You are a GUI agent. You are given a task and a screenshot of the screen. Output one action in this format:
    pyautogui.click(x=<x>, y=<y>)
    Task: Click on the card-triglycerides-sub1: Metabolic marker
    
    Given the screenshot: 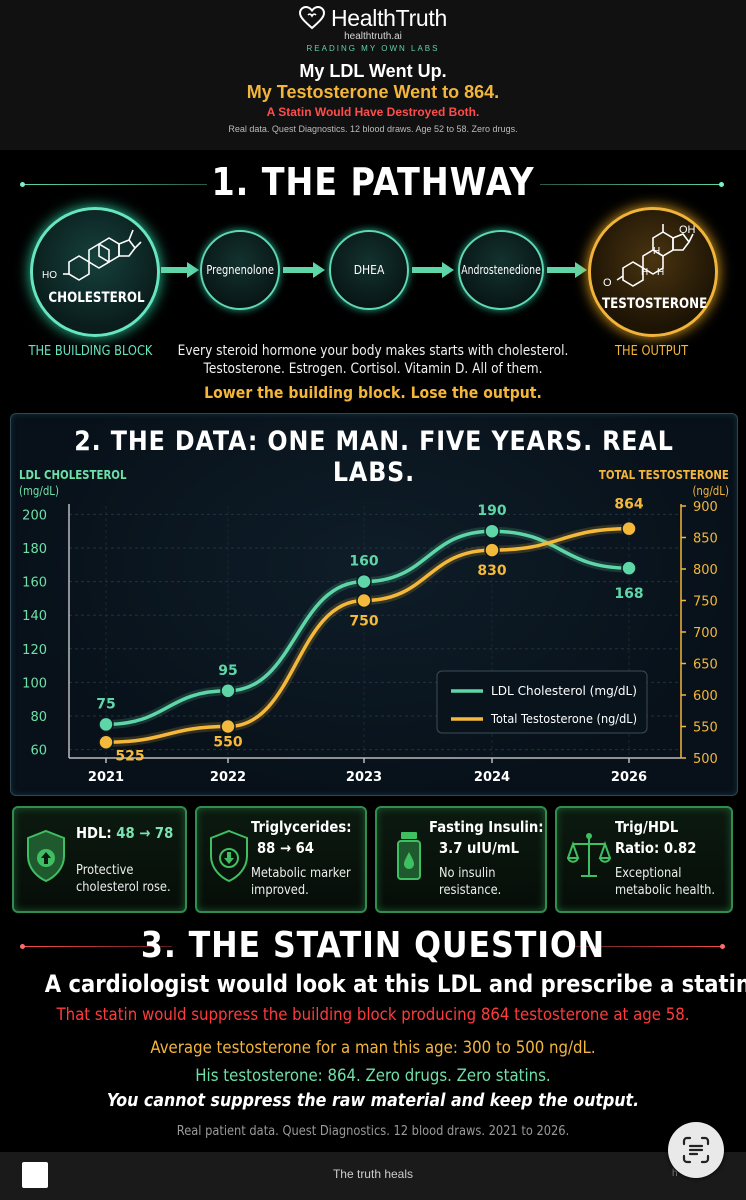 What is the action you would take?
    pyautogui.click(x=301, y=873)
    